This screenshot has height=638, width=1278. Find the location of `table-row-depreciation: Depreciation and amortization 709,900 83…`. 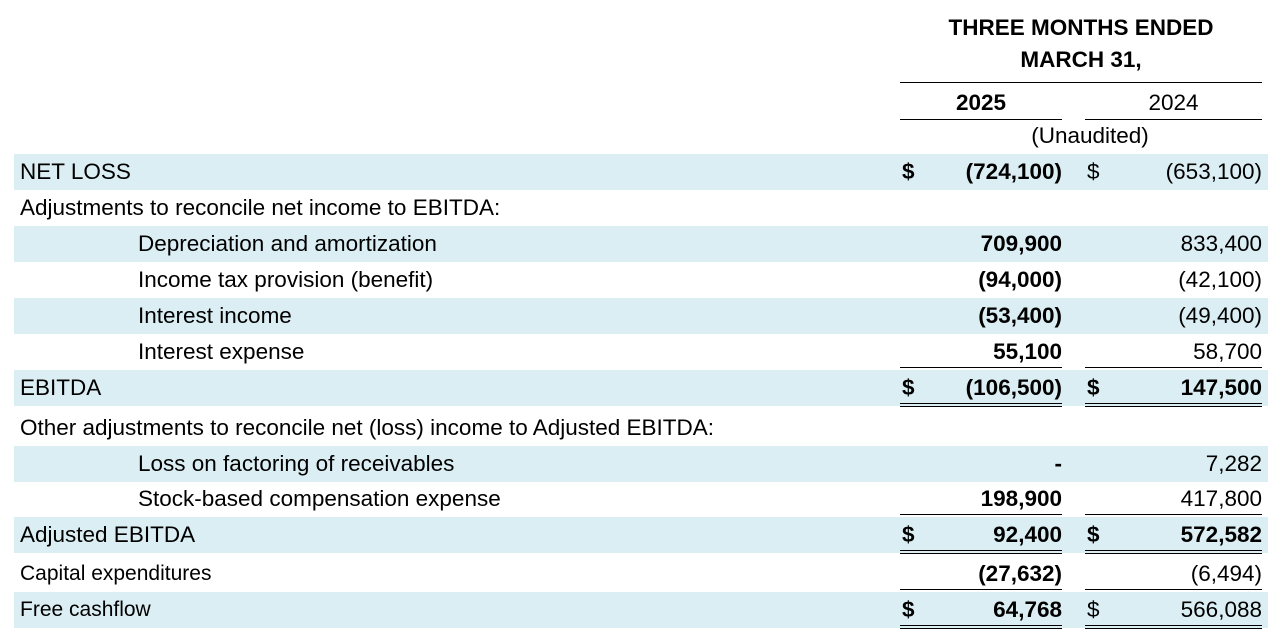

table-row-depreciation: Depreciation and amortization 709,900 83… is located at coordinates (641, 244).